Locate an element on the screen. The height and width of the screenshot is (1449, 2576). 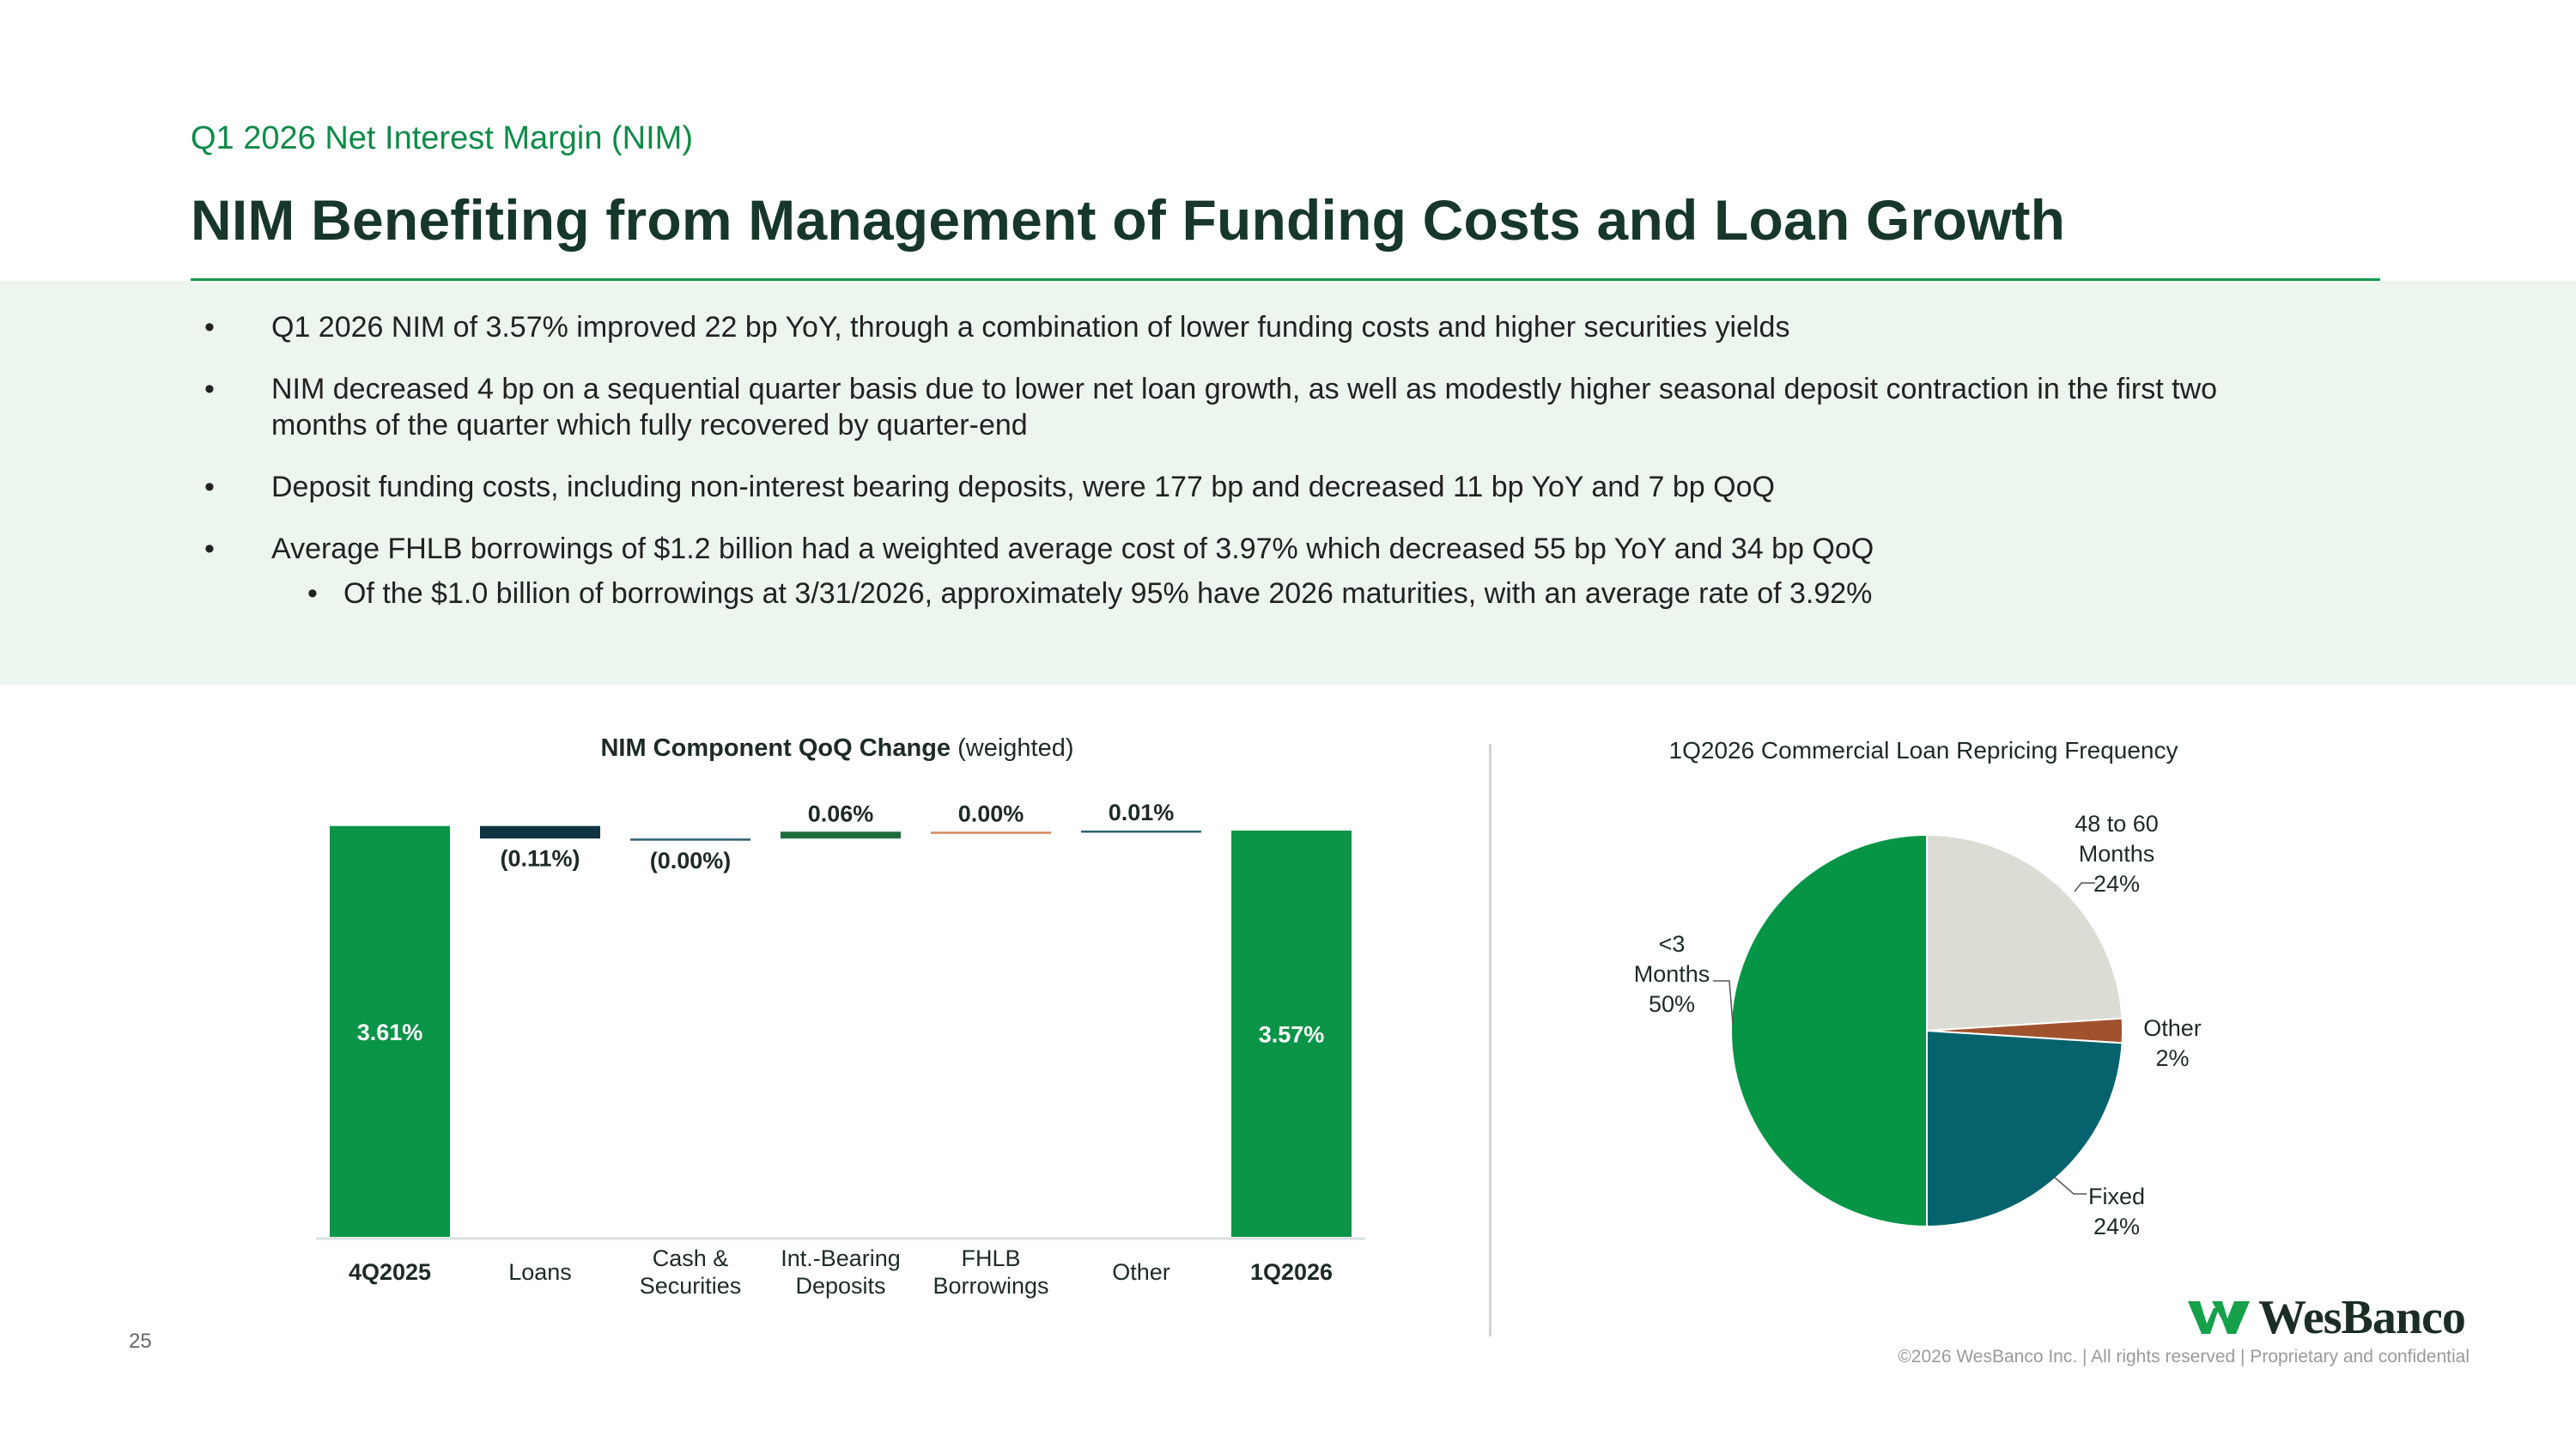
pie-slice-label: 48 to 60 is located at coordinates (2117, 824).